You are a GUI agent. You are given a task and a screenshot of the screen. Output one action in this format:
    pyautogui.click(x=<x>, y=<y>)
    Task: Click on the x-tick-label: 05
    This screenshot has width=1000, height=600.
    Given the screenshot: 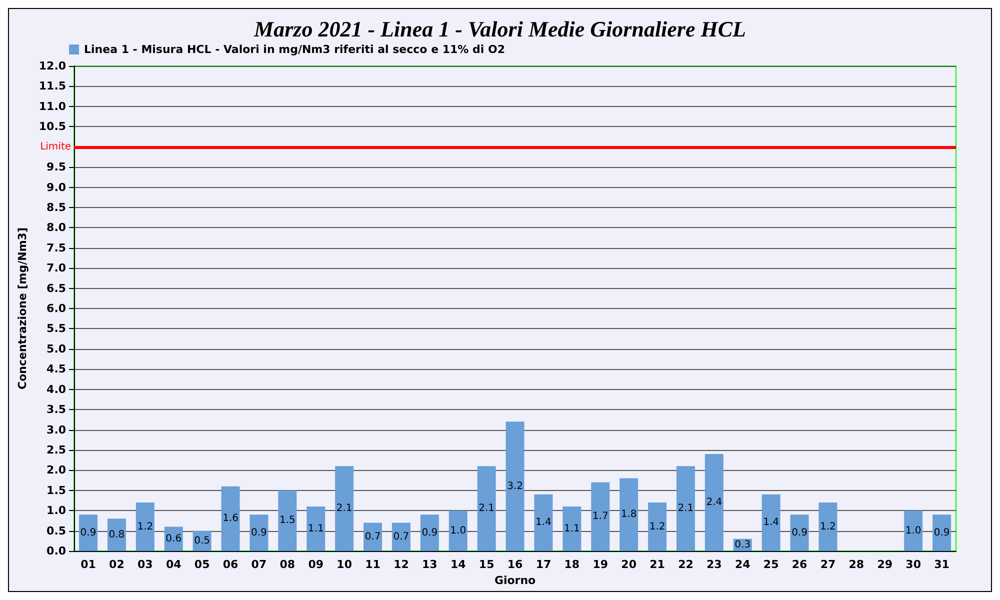 What is the action you would take?
    pyautogui.click(x=202, y=564)
    